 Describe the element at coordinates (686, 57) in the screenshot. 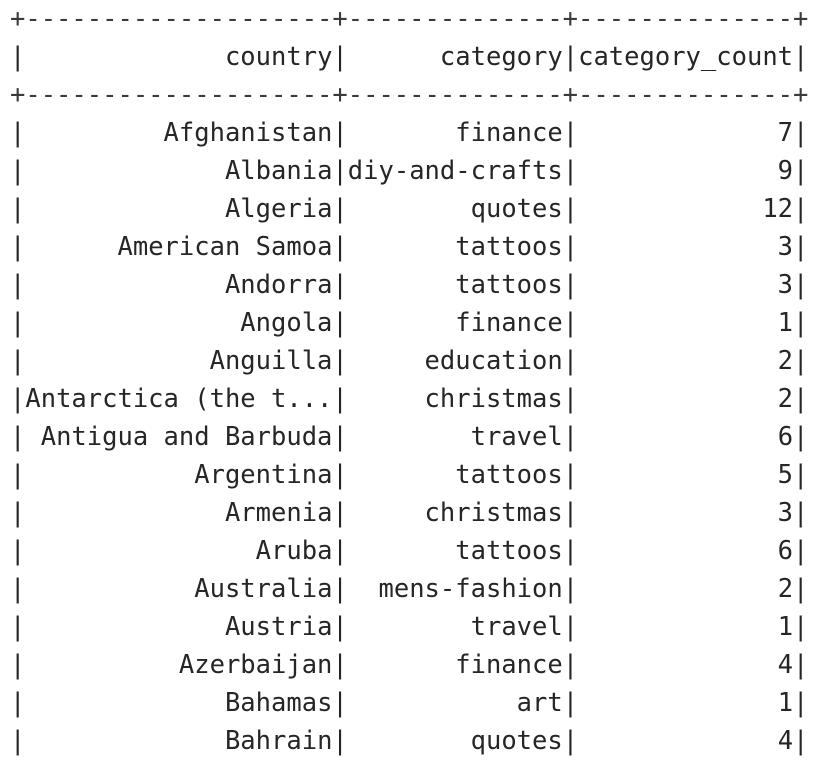

I see `column-header-category-count: category_count` at that location.